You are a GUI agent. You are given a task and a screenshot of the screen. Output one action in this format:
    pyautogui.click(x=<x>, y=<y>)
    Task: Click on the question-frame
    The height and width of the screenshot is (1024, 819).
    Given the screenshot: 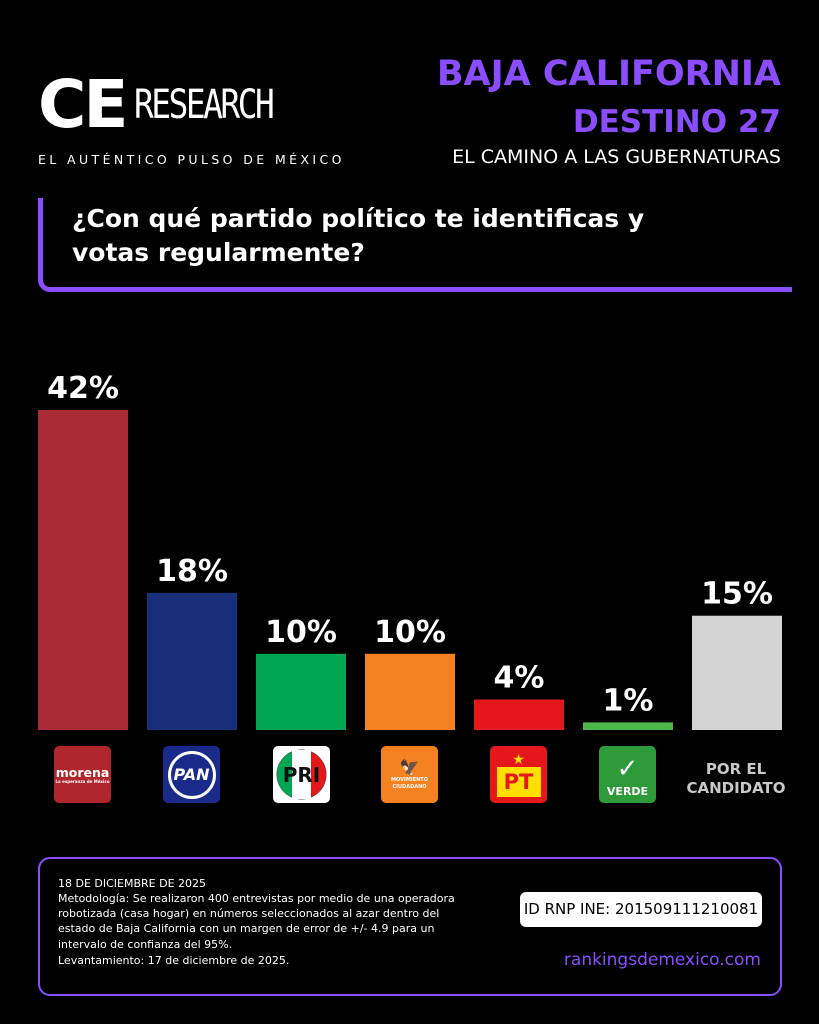 What is the action you would take?
    pyautogui.click(x=415, y=245)
    